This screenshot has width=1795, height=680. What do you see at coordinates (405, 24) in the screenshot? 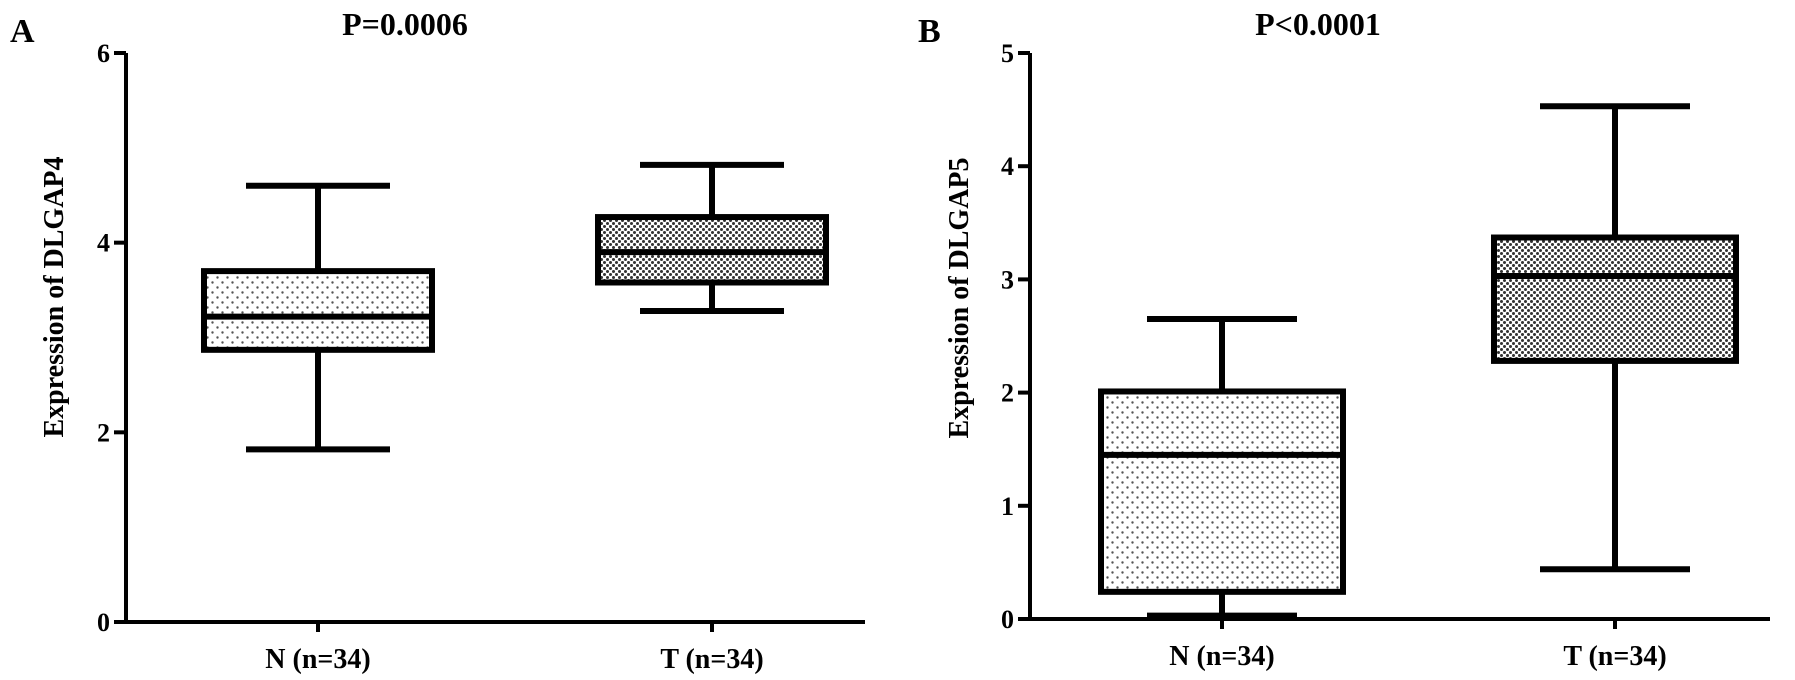
I see `chart-title-a: P=0.0006` at bounding box center [405, 24].